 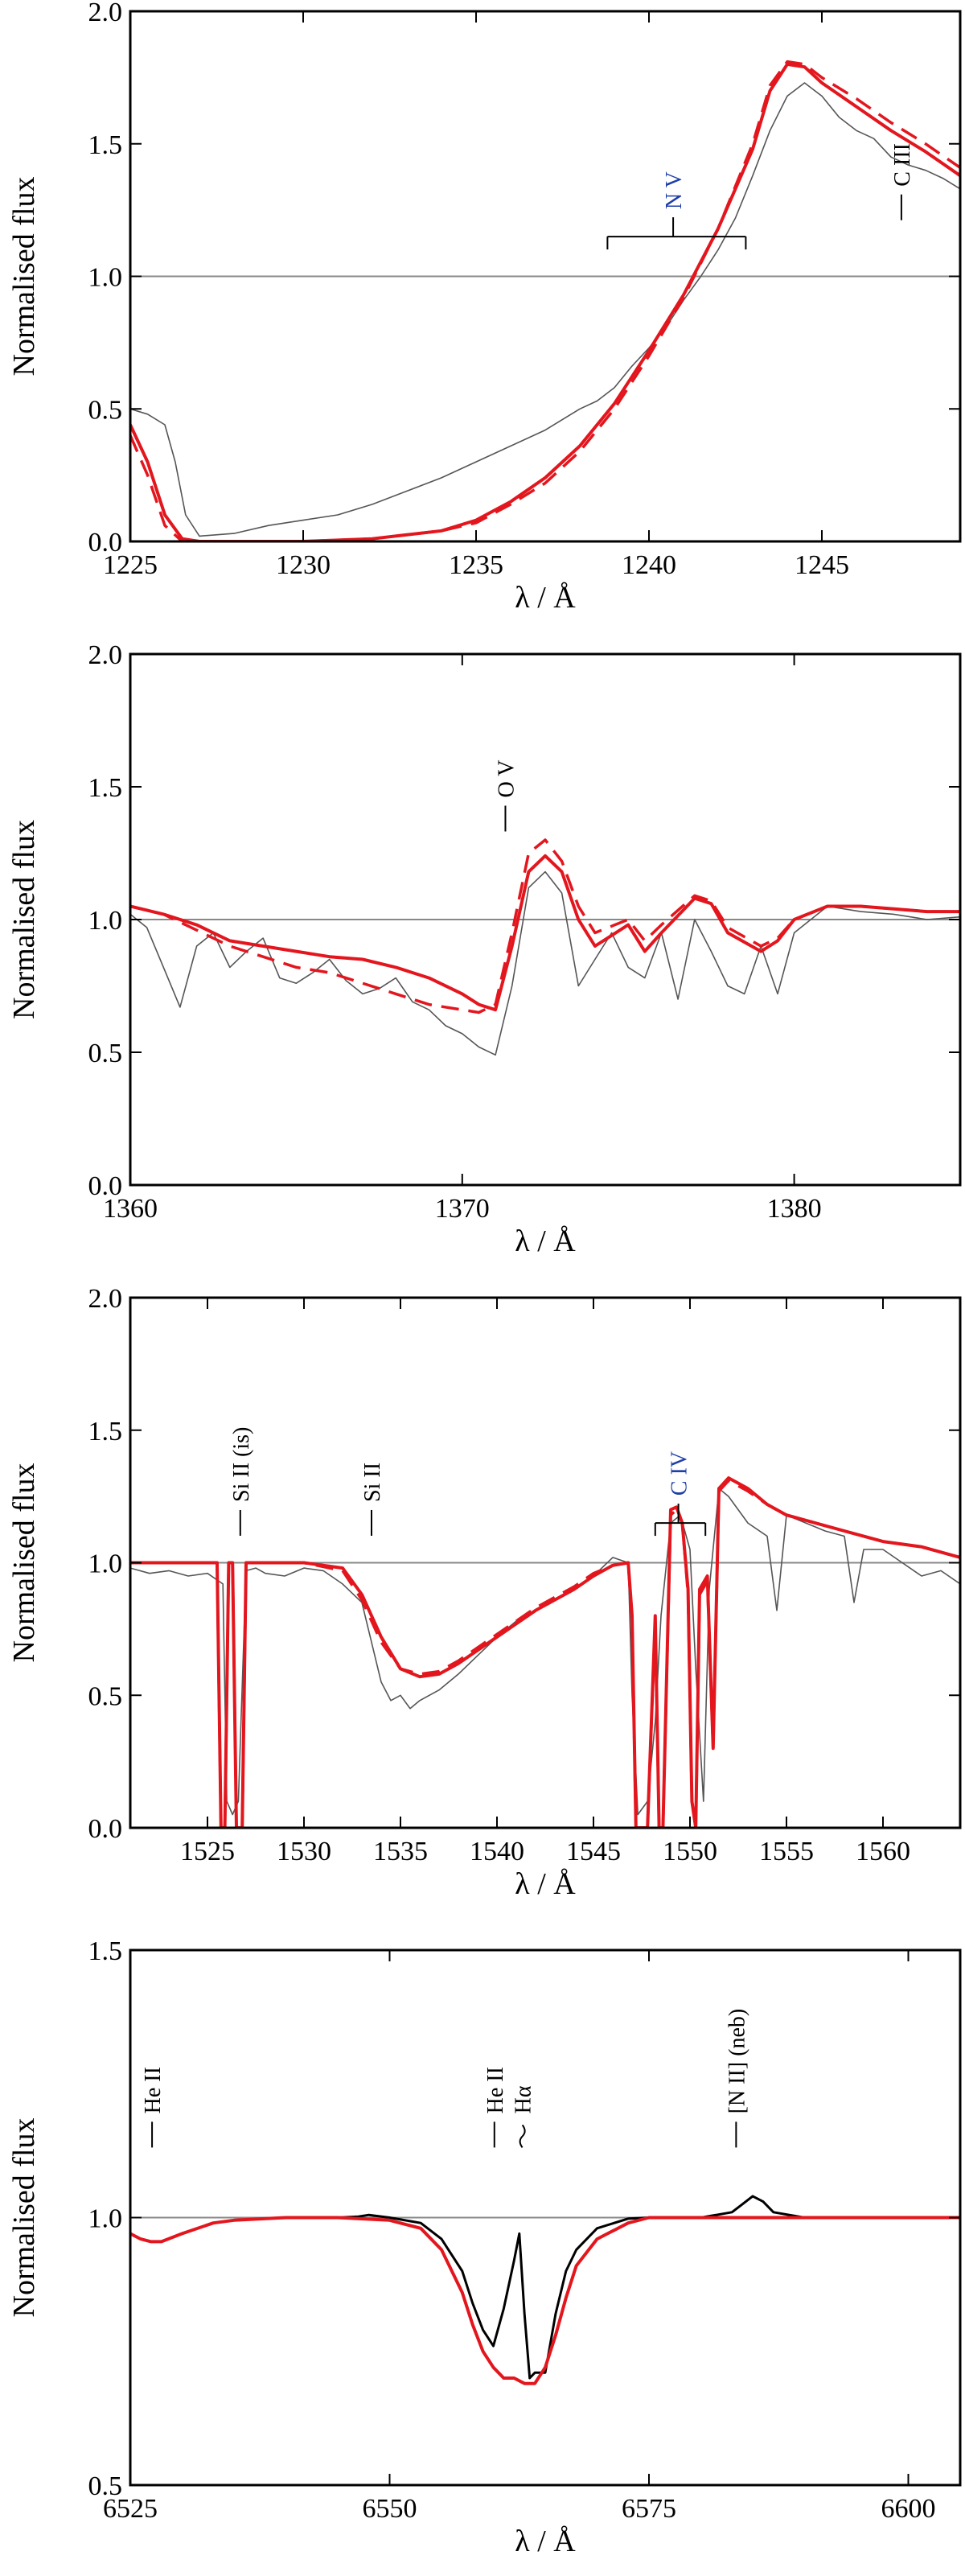 I want to click on chart-3-line-id-3: C IV, so click(x=680, y=1494).